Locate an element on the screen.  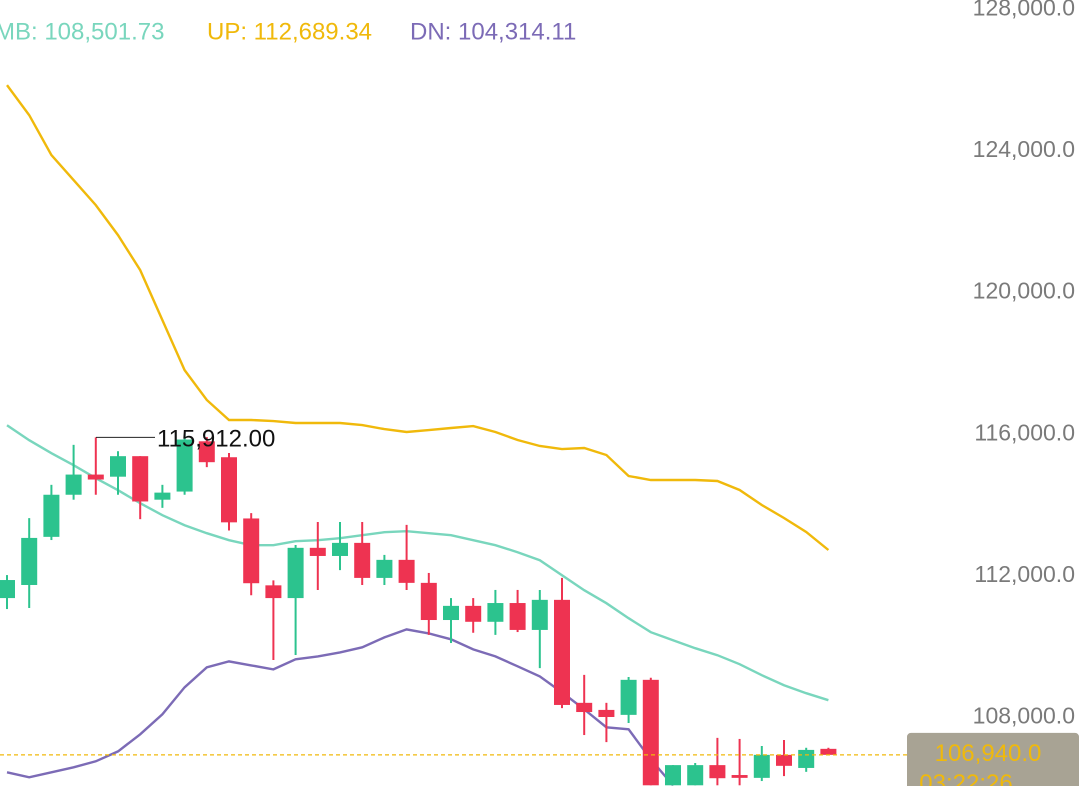
legend-entry: UP: 112,689.34 is located at coordinates (289, 31).